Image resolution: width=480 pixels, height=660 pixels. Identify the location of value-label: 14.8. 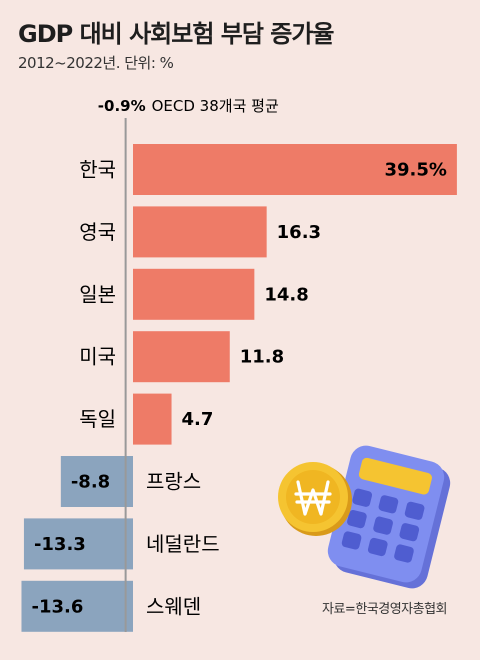
(286, 294).